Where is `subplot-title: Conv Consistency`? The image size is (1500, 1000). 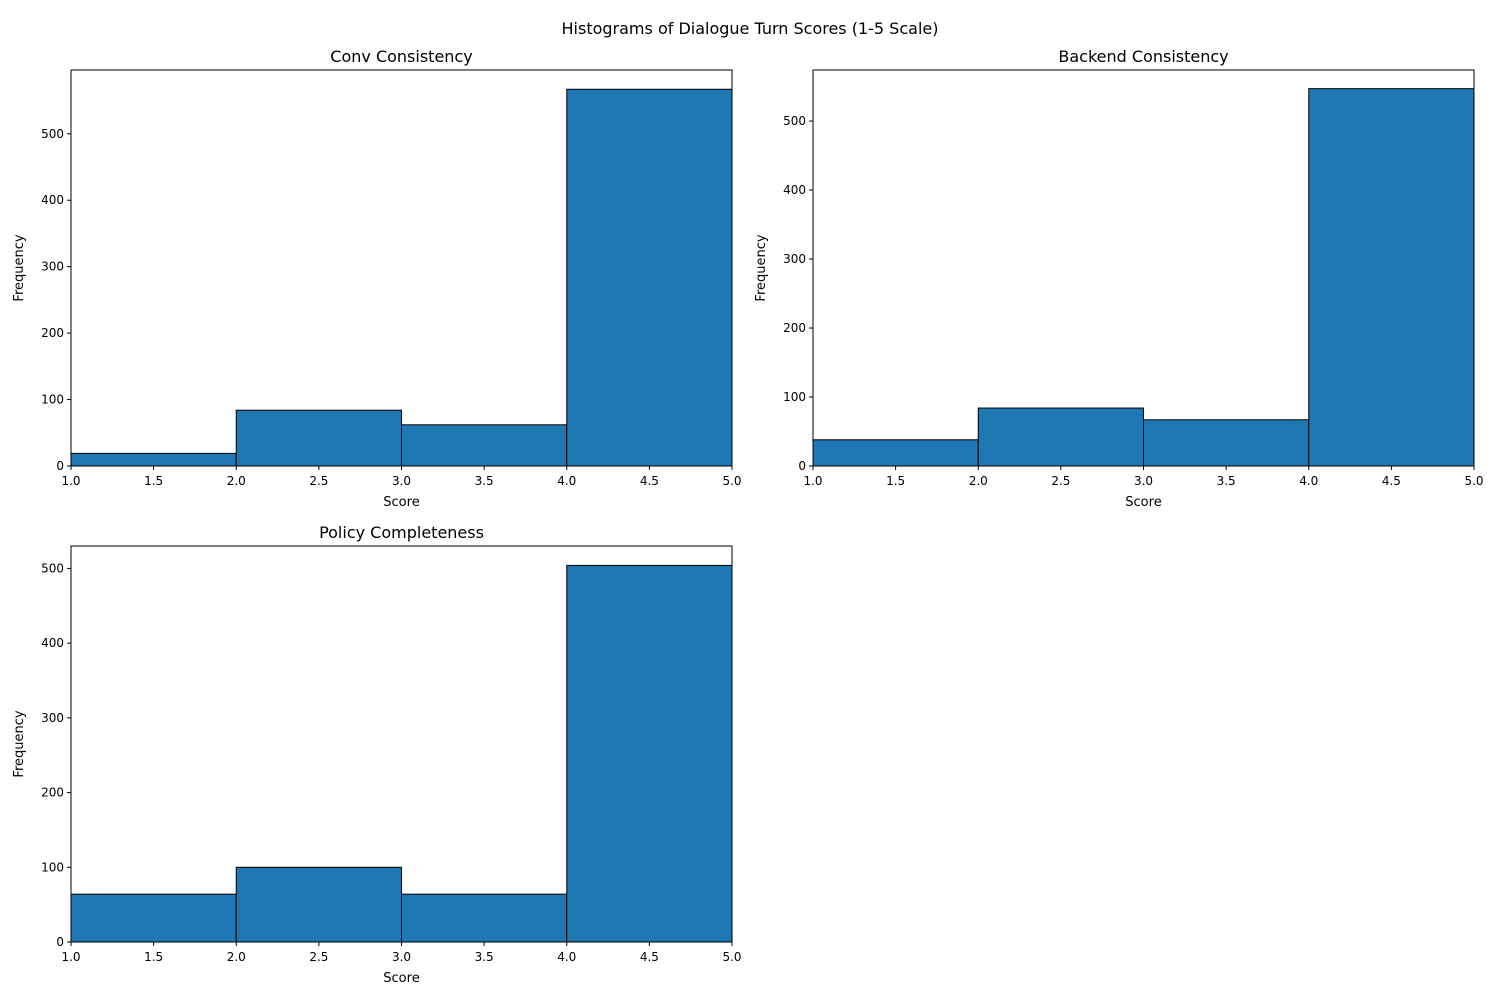
subplot-title: Conv Consistency is located at coordinates (401, 56).